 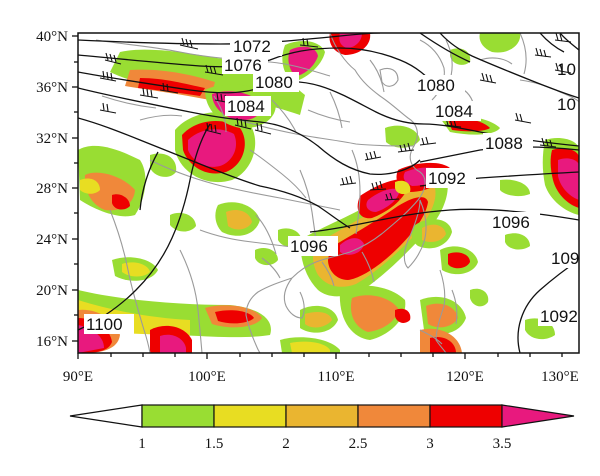 What do you see at coordinates (52, 291) in the screenshot?
I see `lat-label-20: 20°N` at bounding box center [52, 291].